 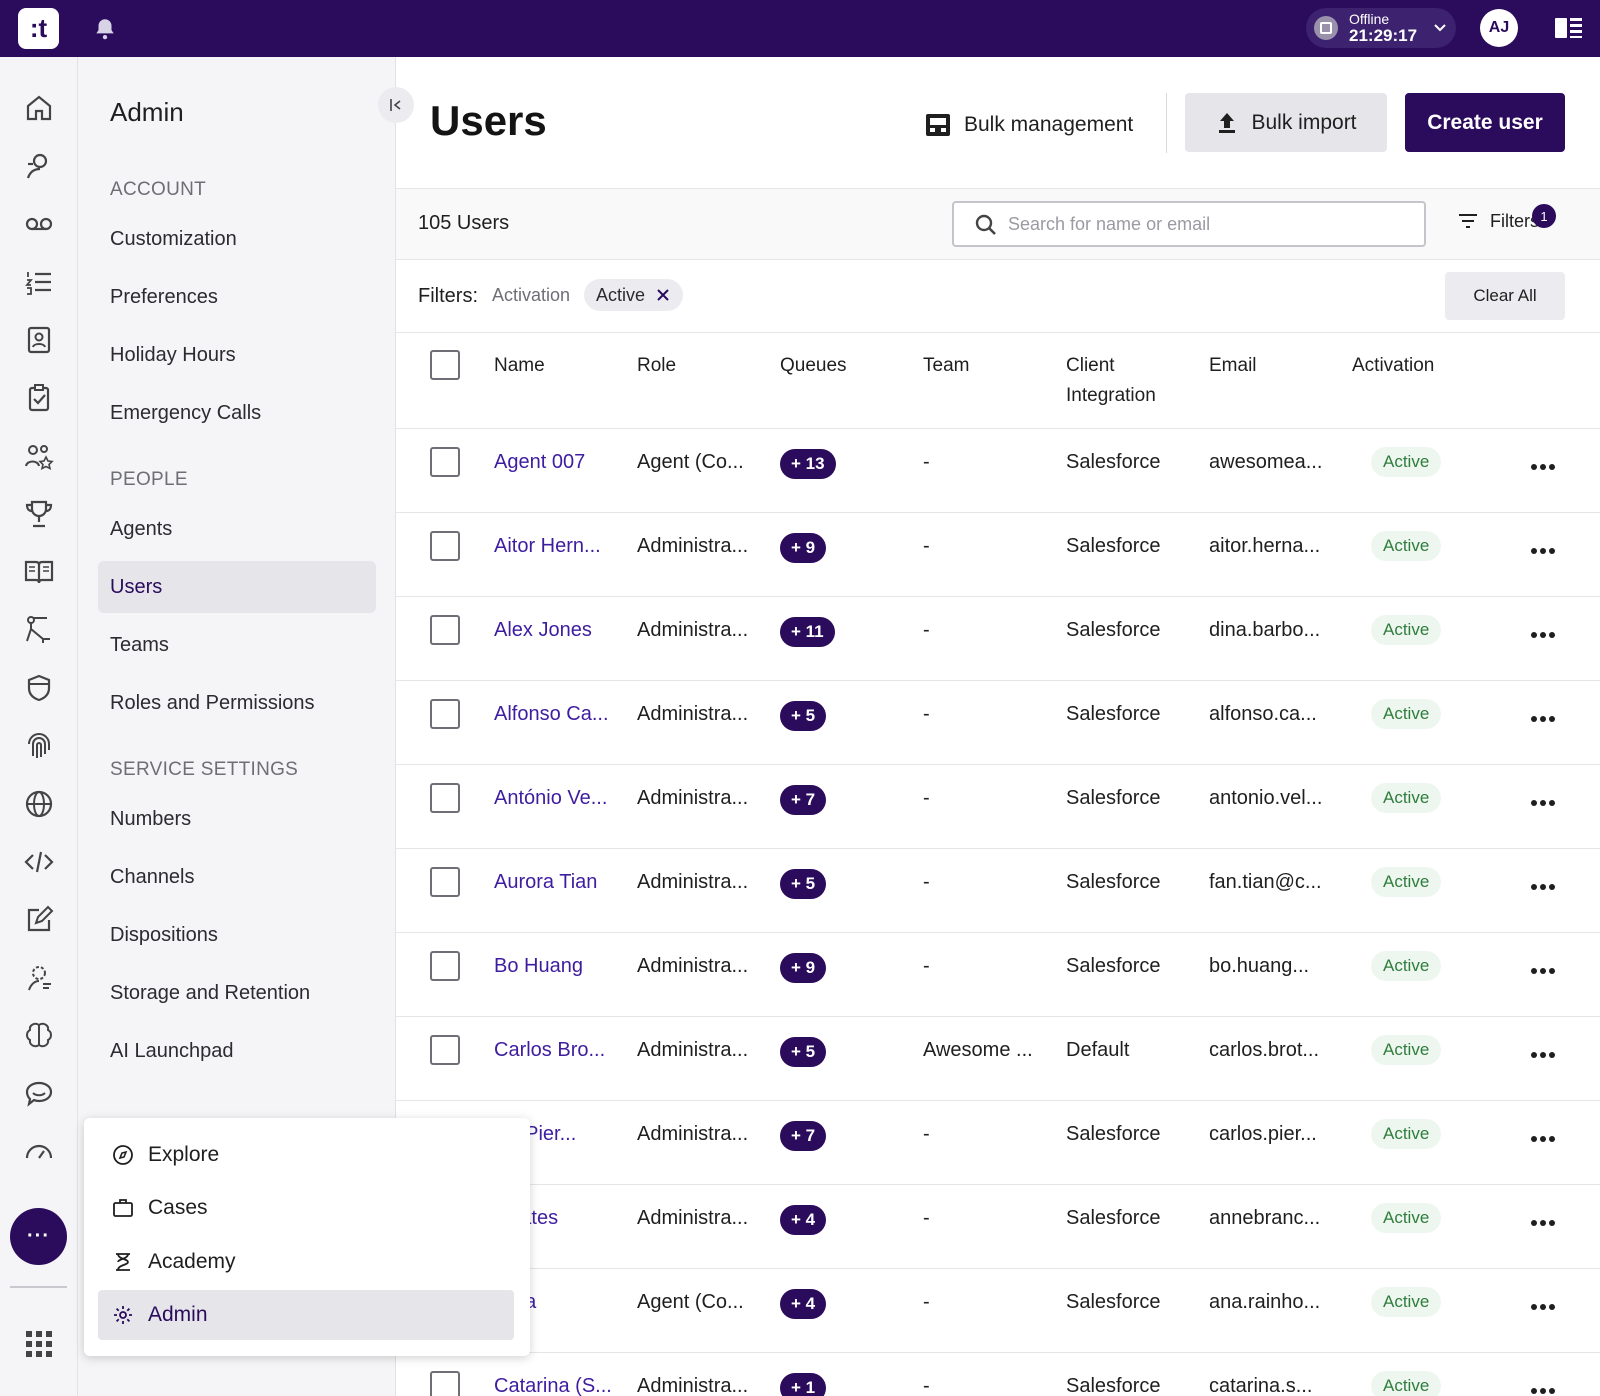 What do you see at coordinates (39, 1344) in the screenshot?
I see `apps-grid-icon` at bounding box center [39, 1344].